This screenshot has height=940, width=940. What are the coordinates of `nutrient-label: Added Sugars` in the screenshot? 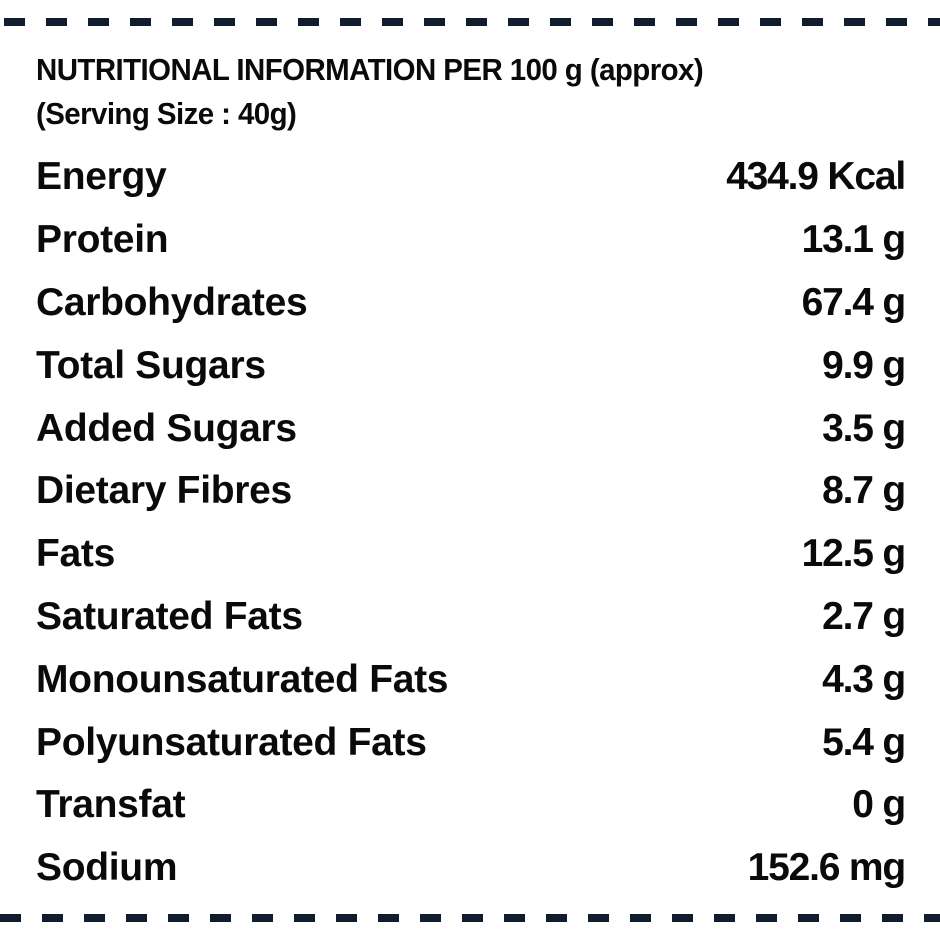 It's located at (166, 428).